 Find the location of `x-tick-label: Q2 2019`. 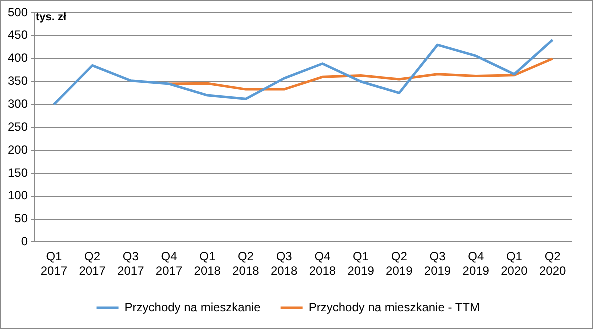

x-tick-label: Q2 2019 is located at coordinates (400, 264).